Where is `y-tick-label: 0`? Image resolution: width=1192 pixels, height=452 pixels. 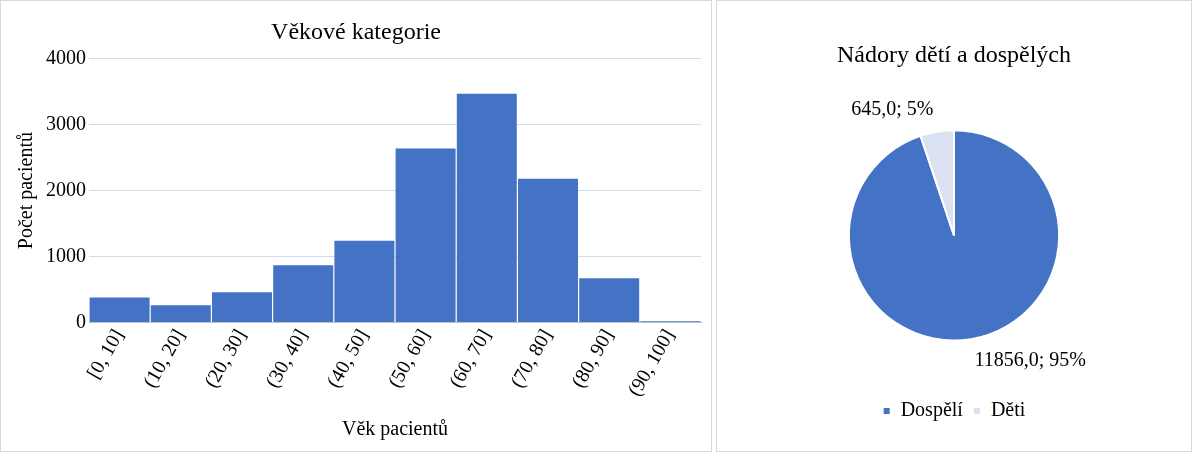
y-tick-label: 0 is located at coordinates (81, 320).